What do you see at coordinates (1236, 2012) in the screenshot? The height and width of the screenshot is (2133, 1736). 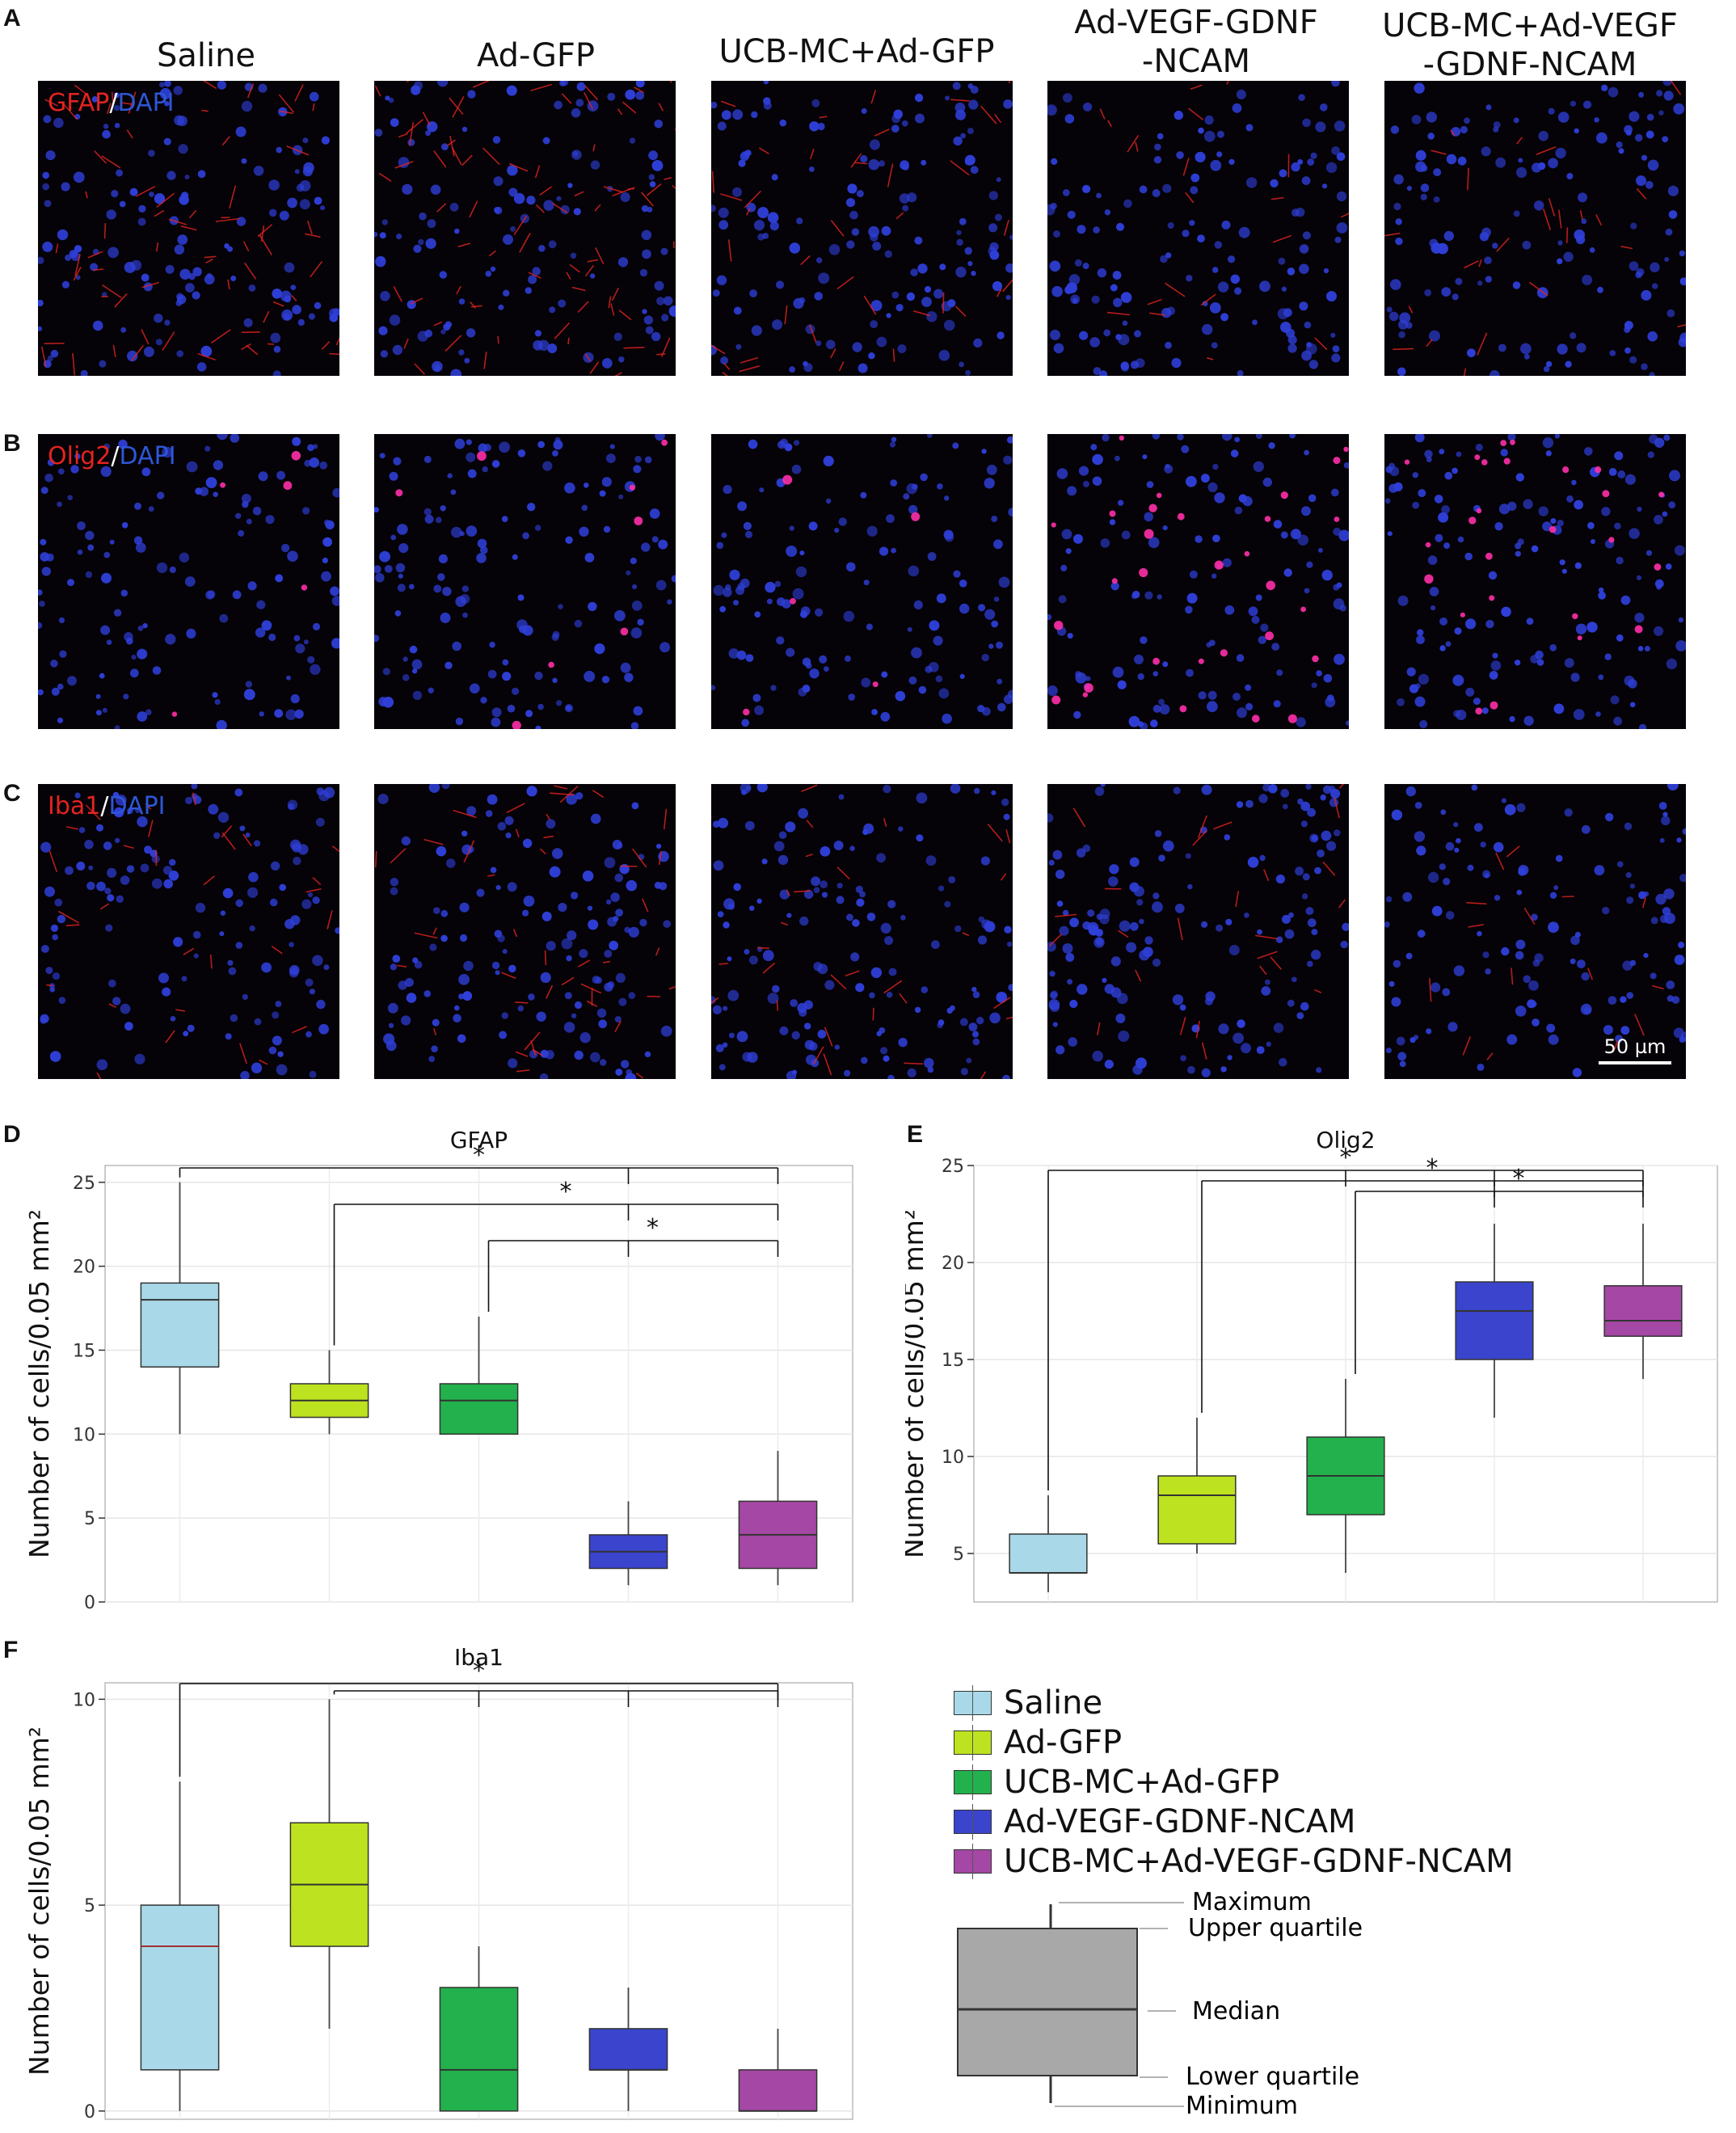 I see `key-label-median: Median` at bounding box center [1236, 2012].